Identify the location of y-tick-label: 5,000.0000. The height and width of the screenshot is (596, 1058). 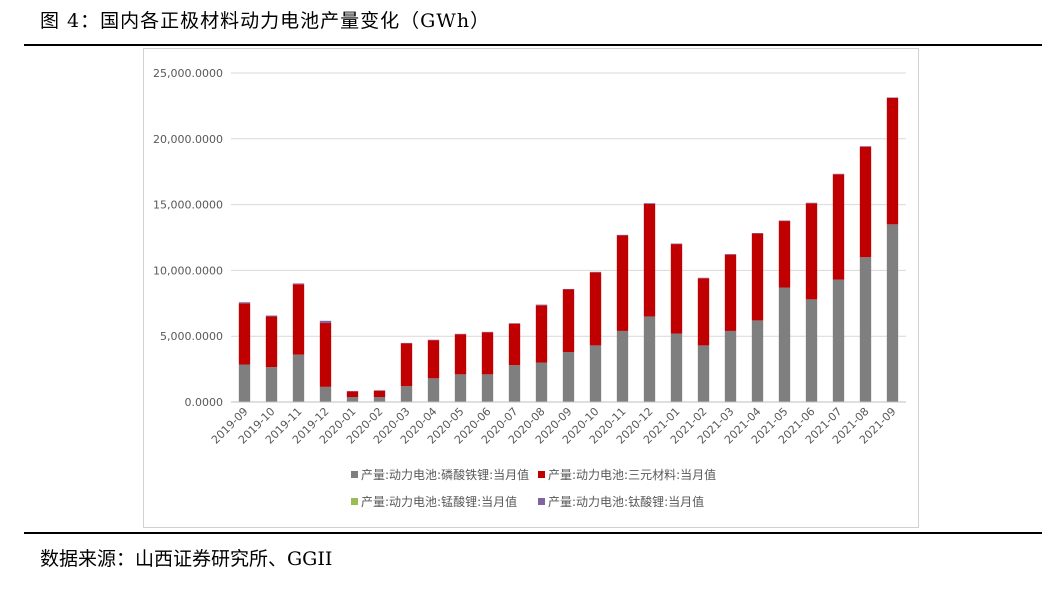
(191, 336).